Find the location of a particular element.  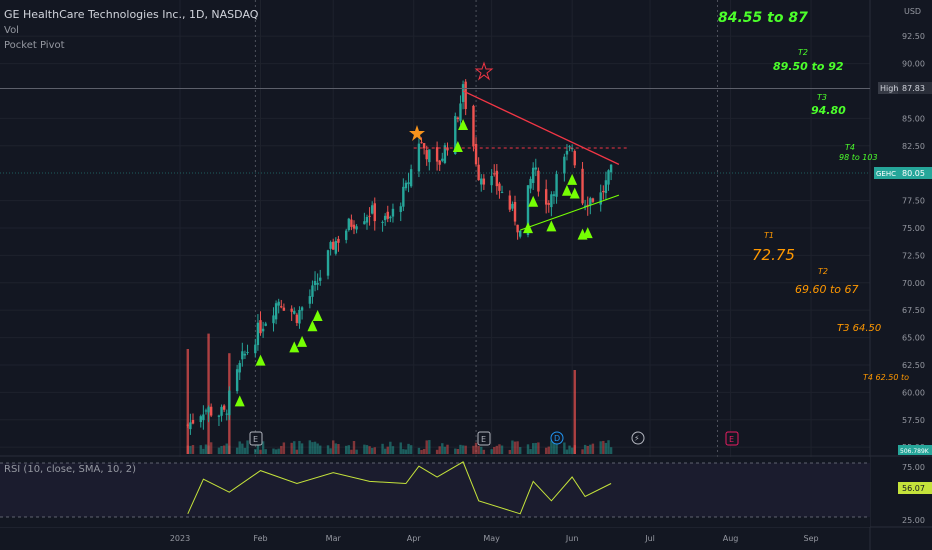

annotation-t4-value: 98 to 103 is located at coordinates (858, 157).